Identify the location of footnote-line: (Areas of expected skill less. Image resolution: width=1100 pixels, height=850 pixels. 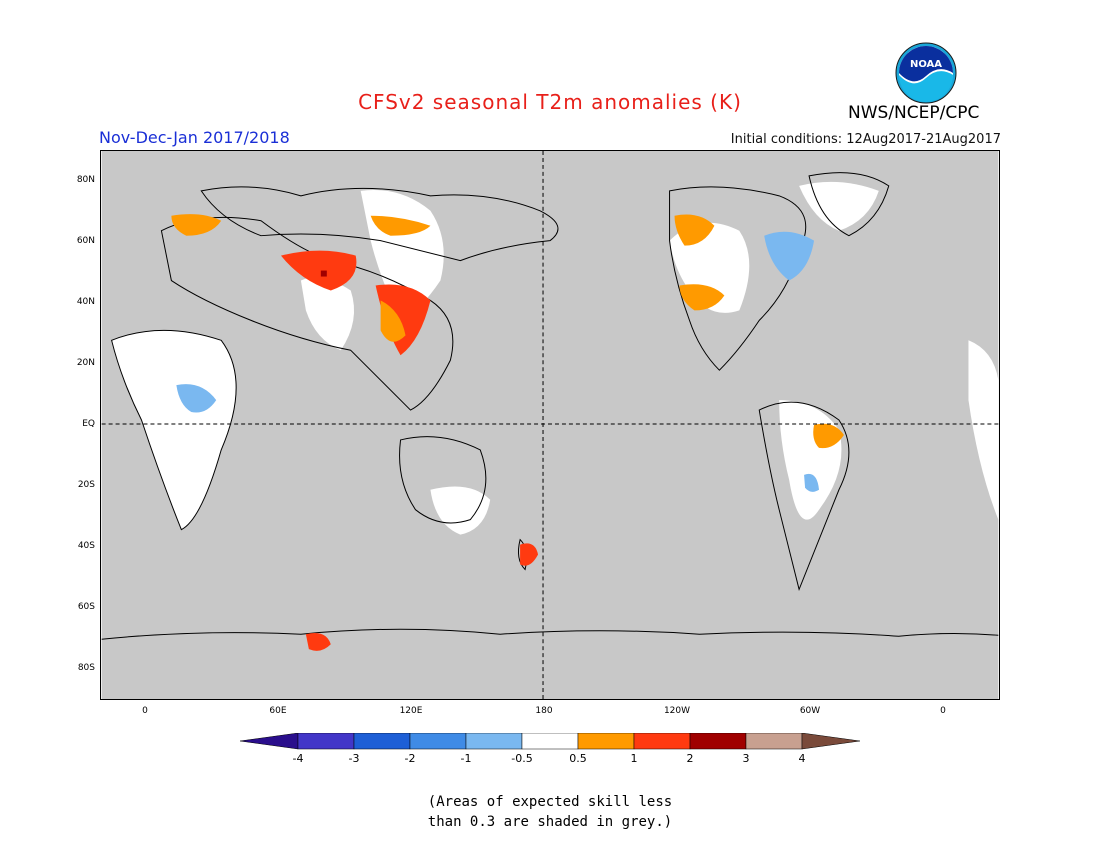
(550, 802).